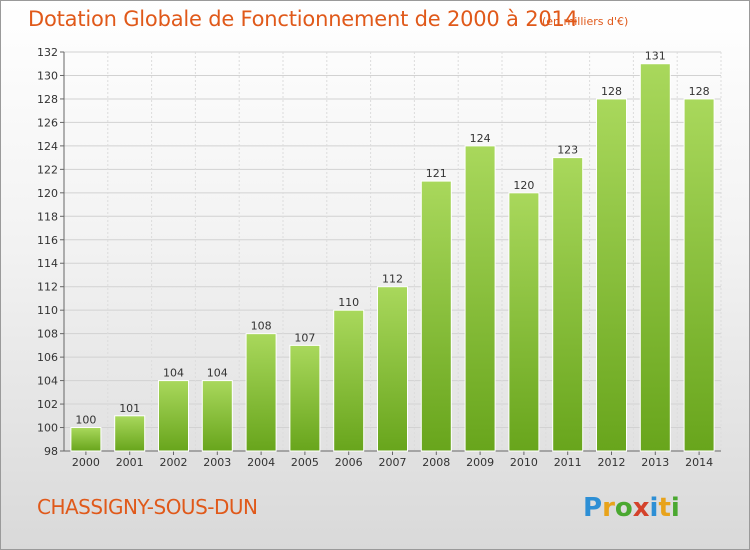 Image resolution: width=750 pixels, height=550 pixels. What do you see at coordinates (436, 173) in the screenshot?
I see `bar-value-label: 121` at bounding box center [436, 173].